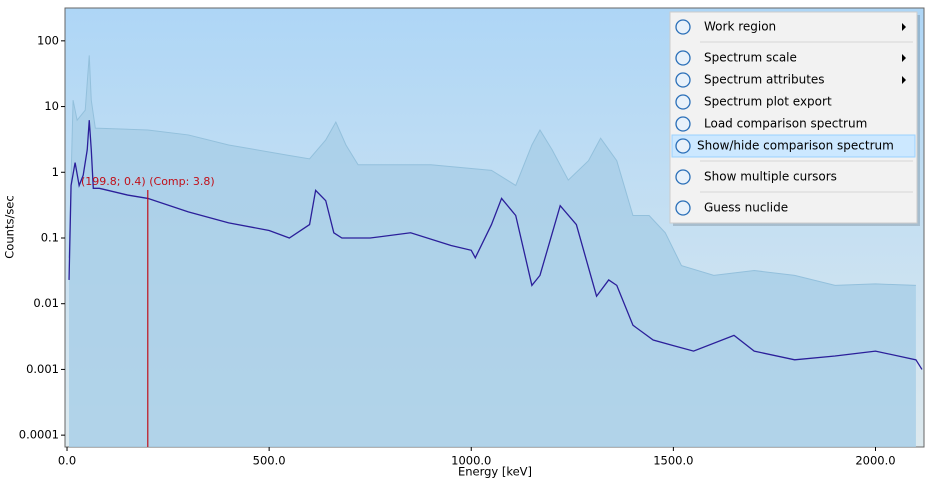 The image size is (931, 488). I want to click on y-tick-label: 0.0001, so click(39, 435).